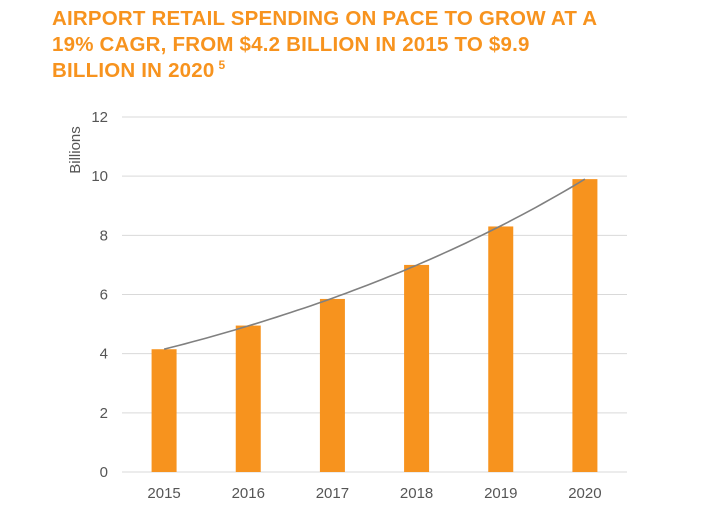  What do you see at coordinates (104, 472) in the screenshot?
I see `y-tick-label: 0` at bounding box center [104, 472].